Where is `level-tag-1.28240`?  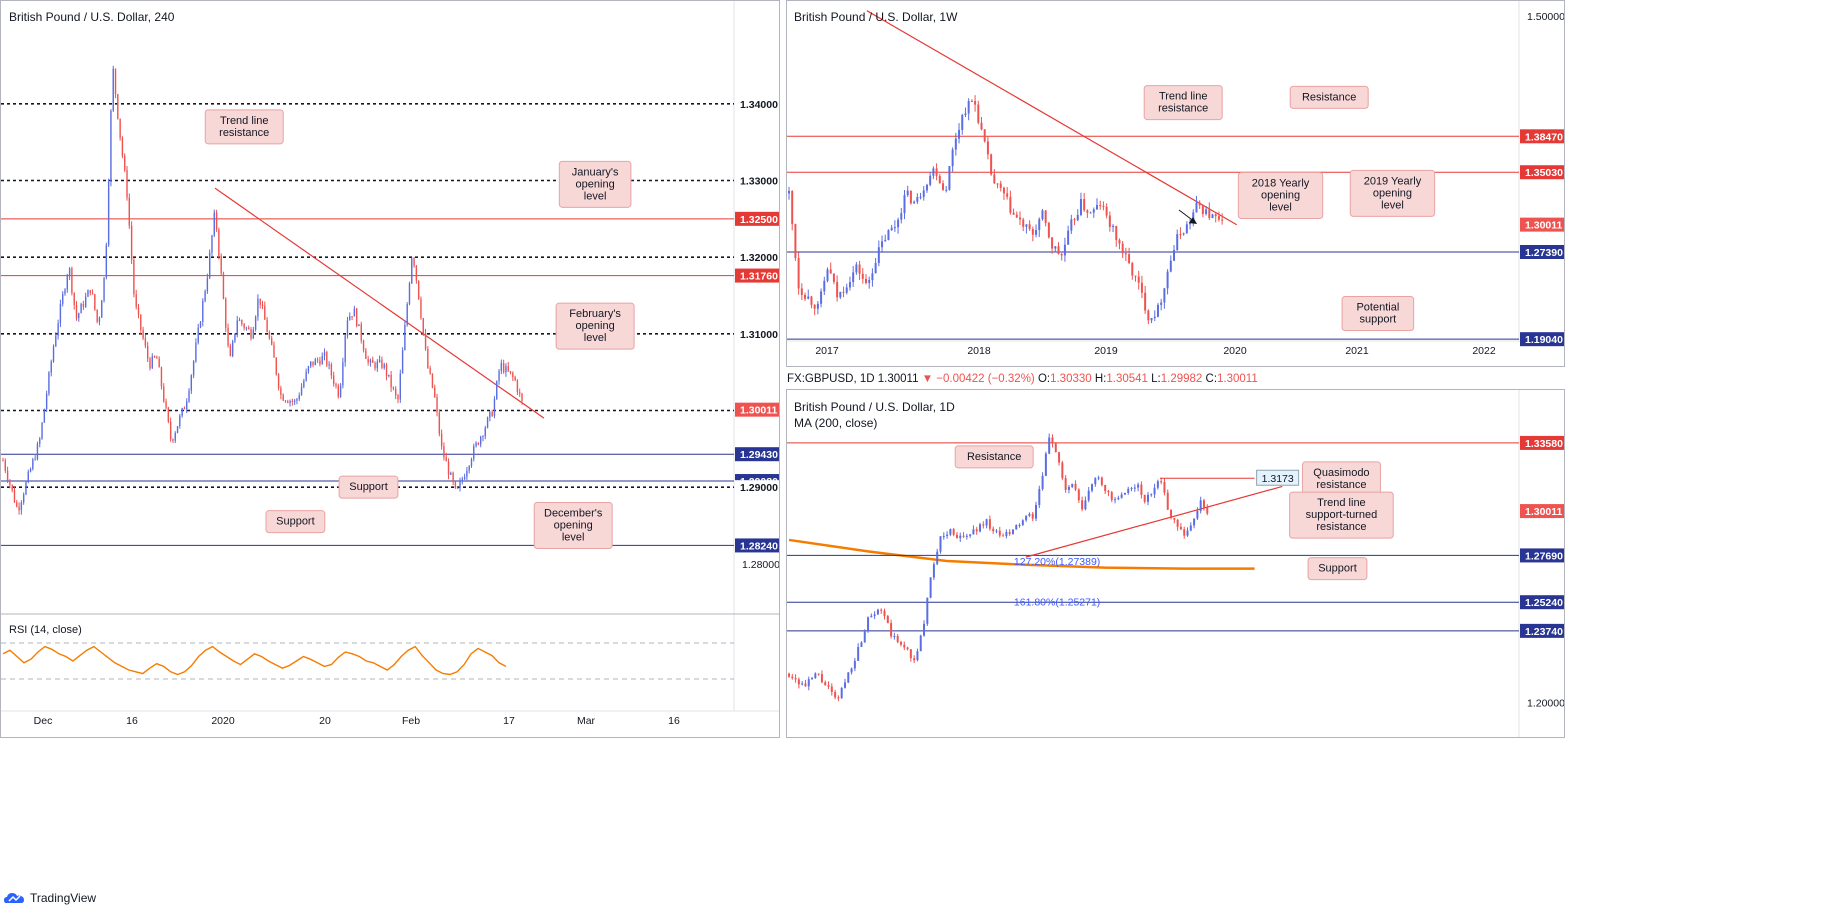 level-tag-1.28240 is located at coordinates (757, 545).